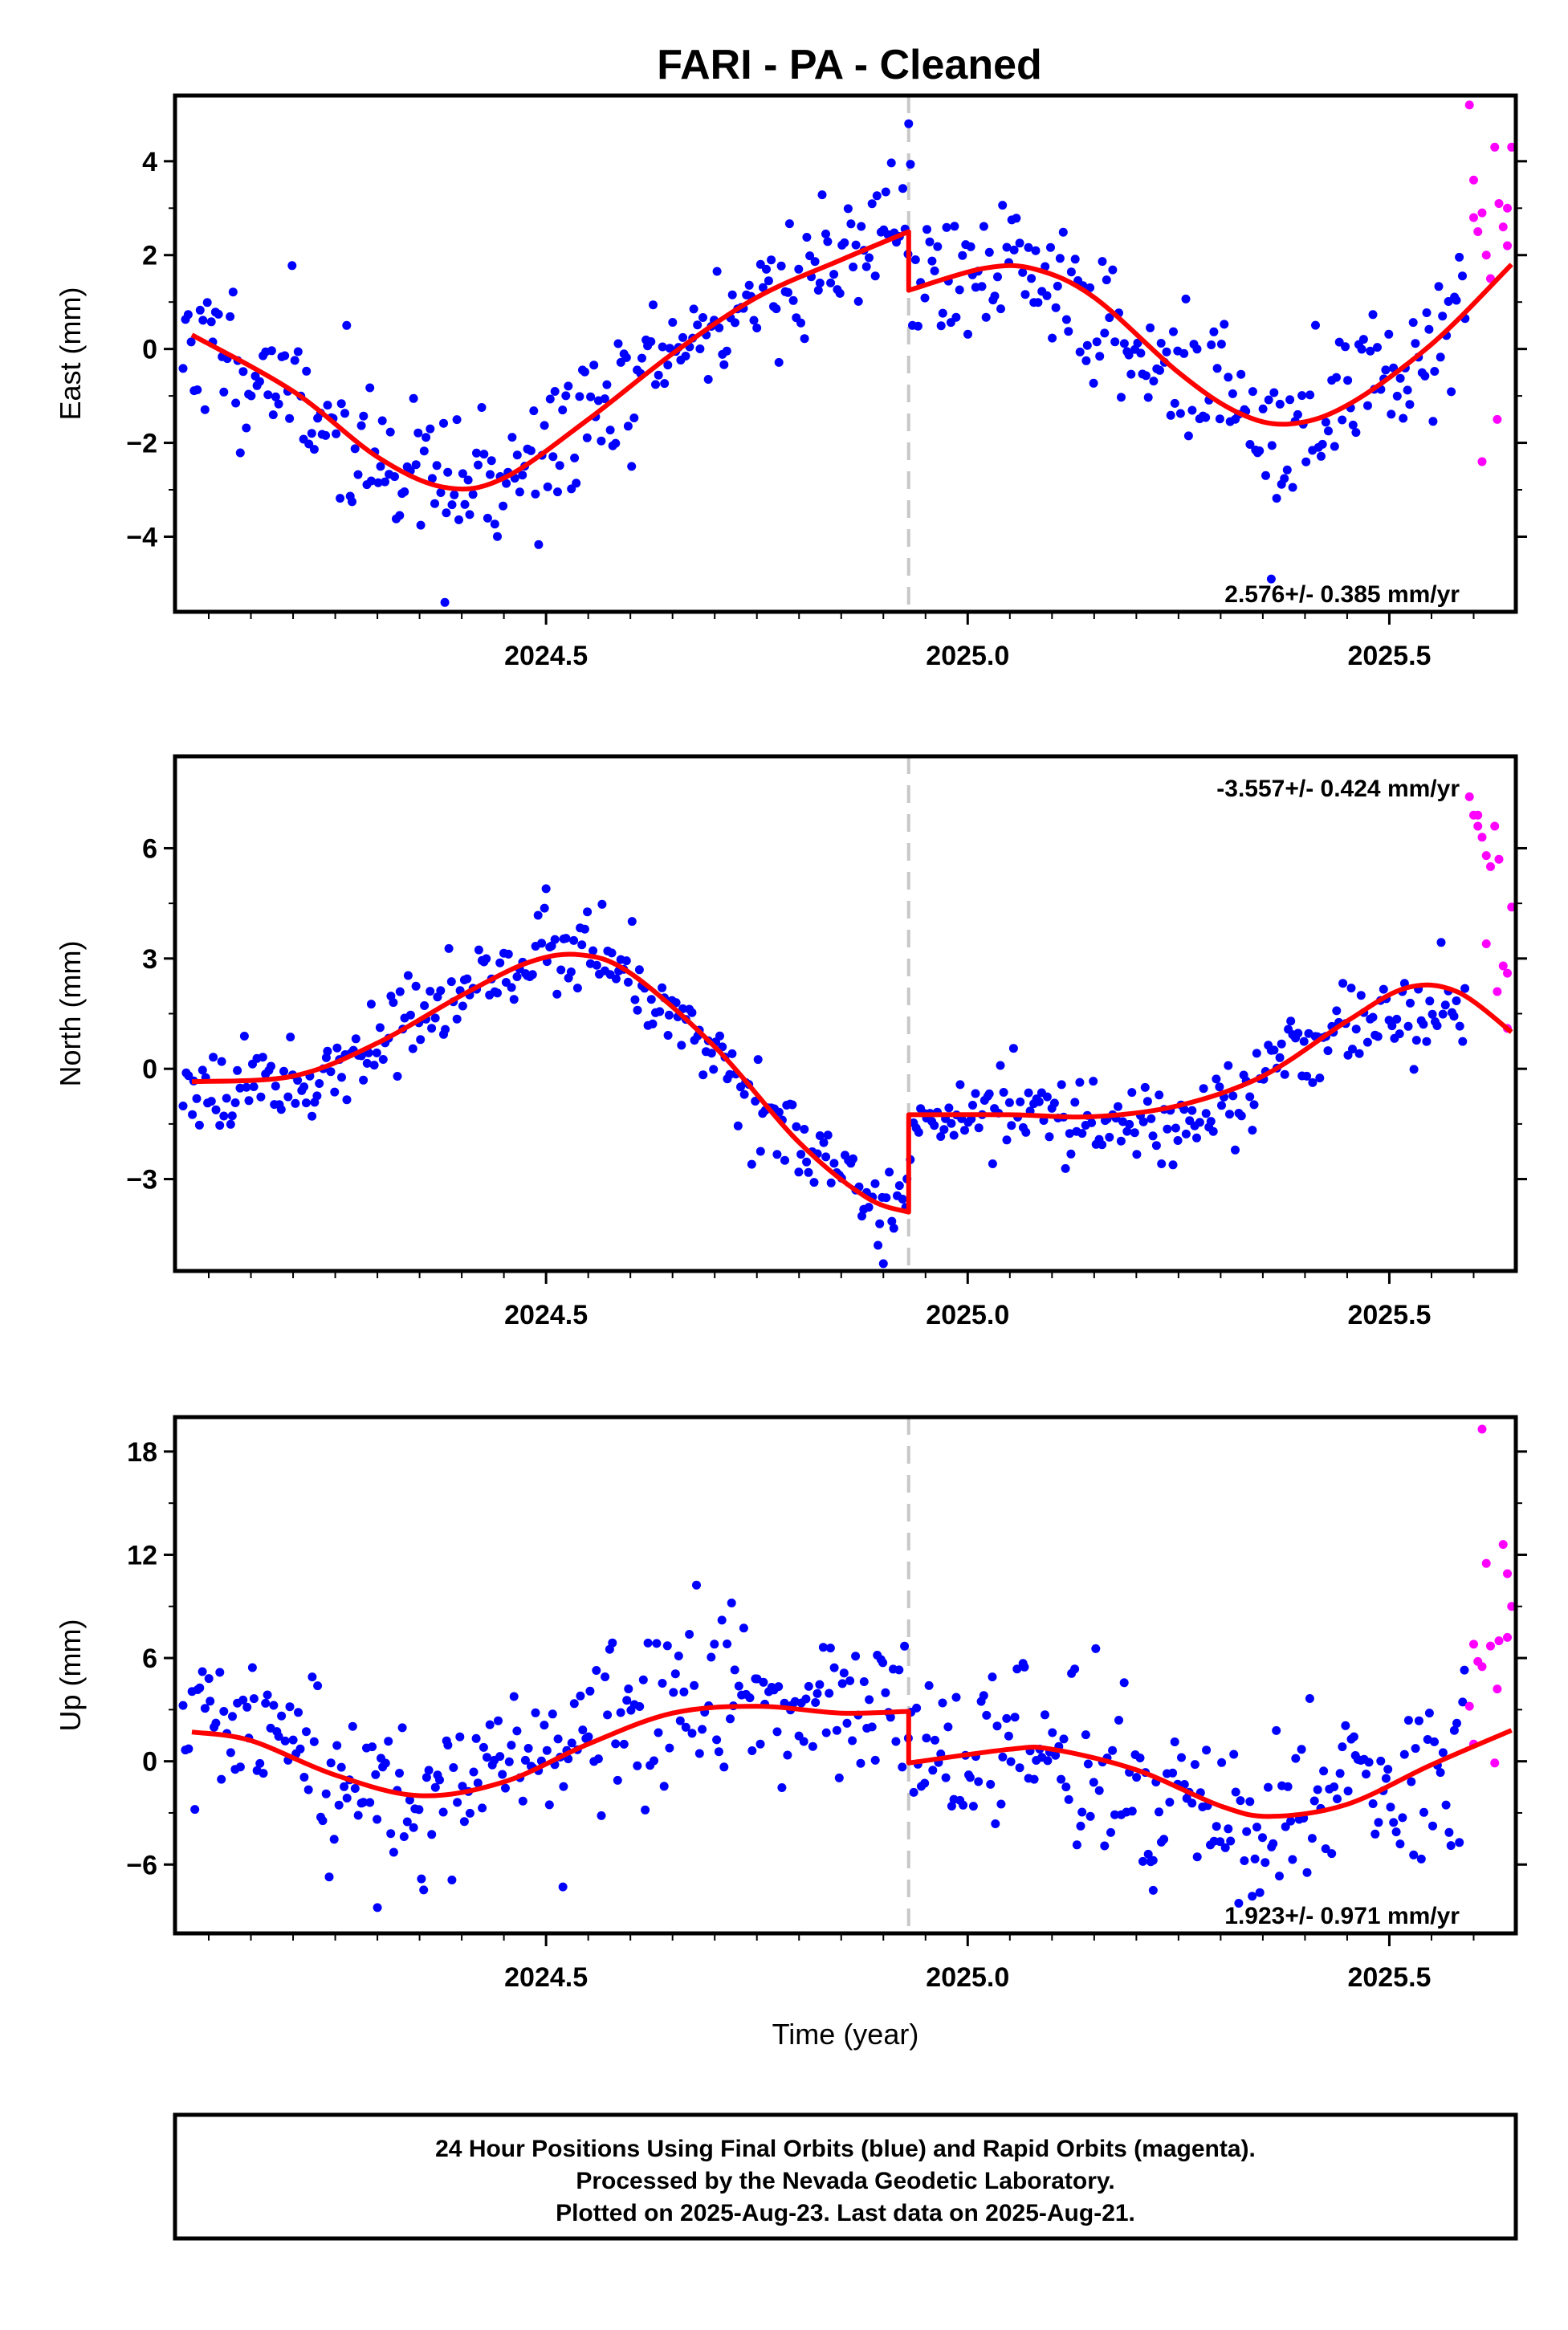 This screenshot has height=2330, width=1568. I want to click on y-tick-label: 6, so click(149, 848).